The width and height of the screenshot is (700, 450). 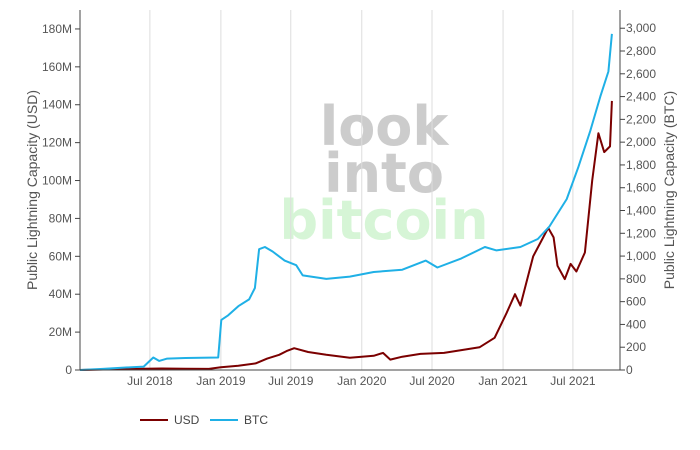 What do you see at coordinates (204, 420) in the screenshot?
I see `legend: USD BTC` at bounding box center [204, 420].